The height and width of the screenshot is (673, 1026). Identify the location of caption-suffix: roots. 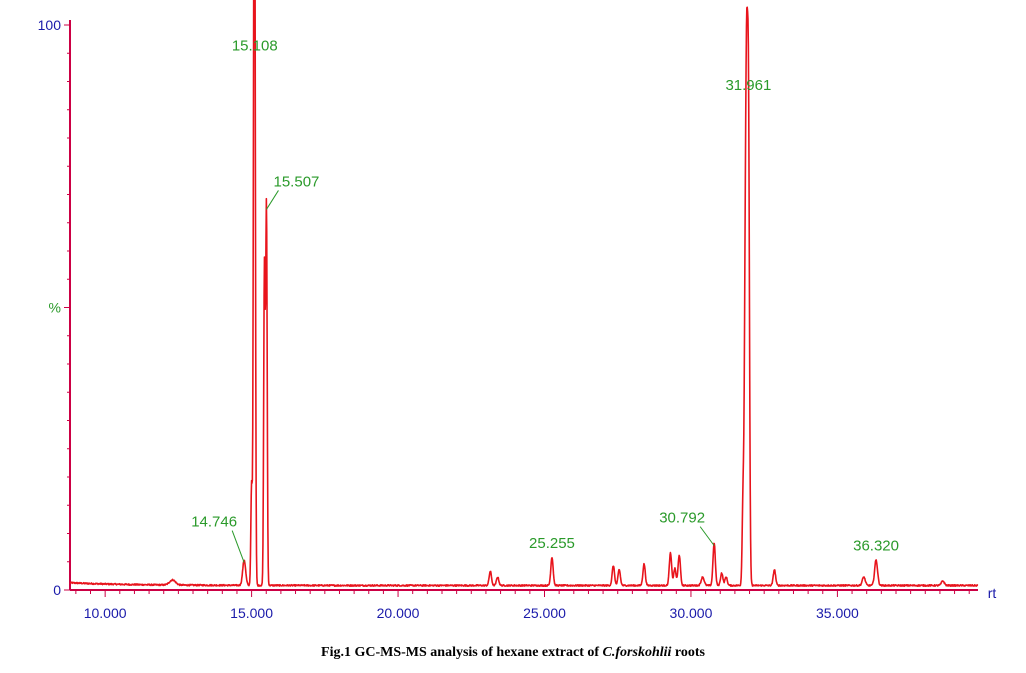
(688, 652).